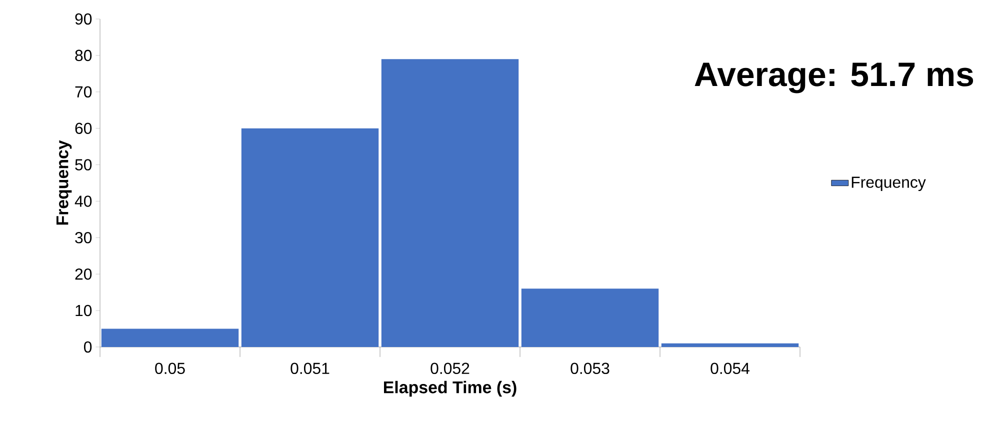 This screenshot has width=991, height=446. What do you see at coordinates (83, 274) in the screenshot?
I see `y-tick-label: 20` at bounding box center [83, 274].